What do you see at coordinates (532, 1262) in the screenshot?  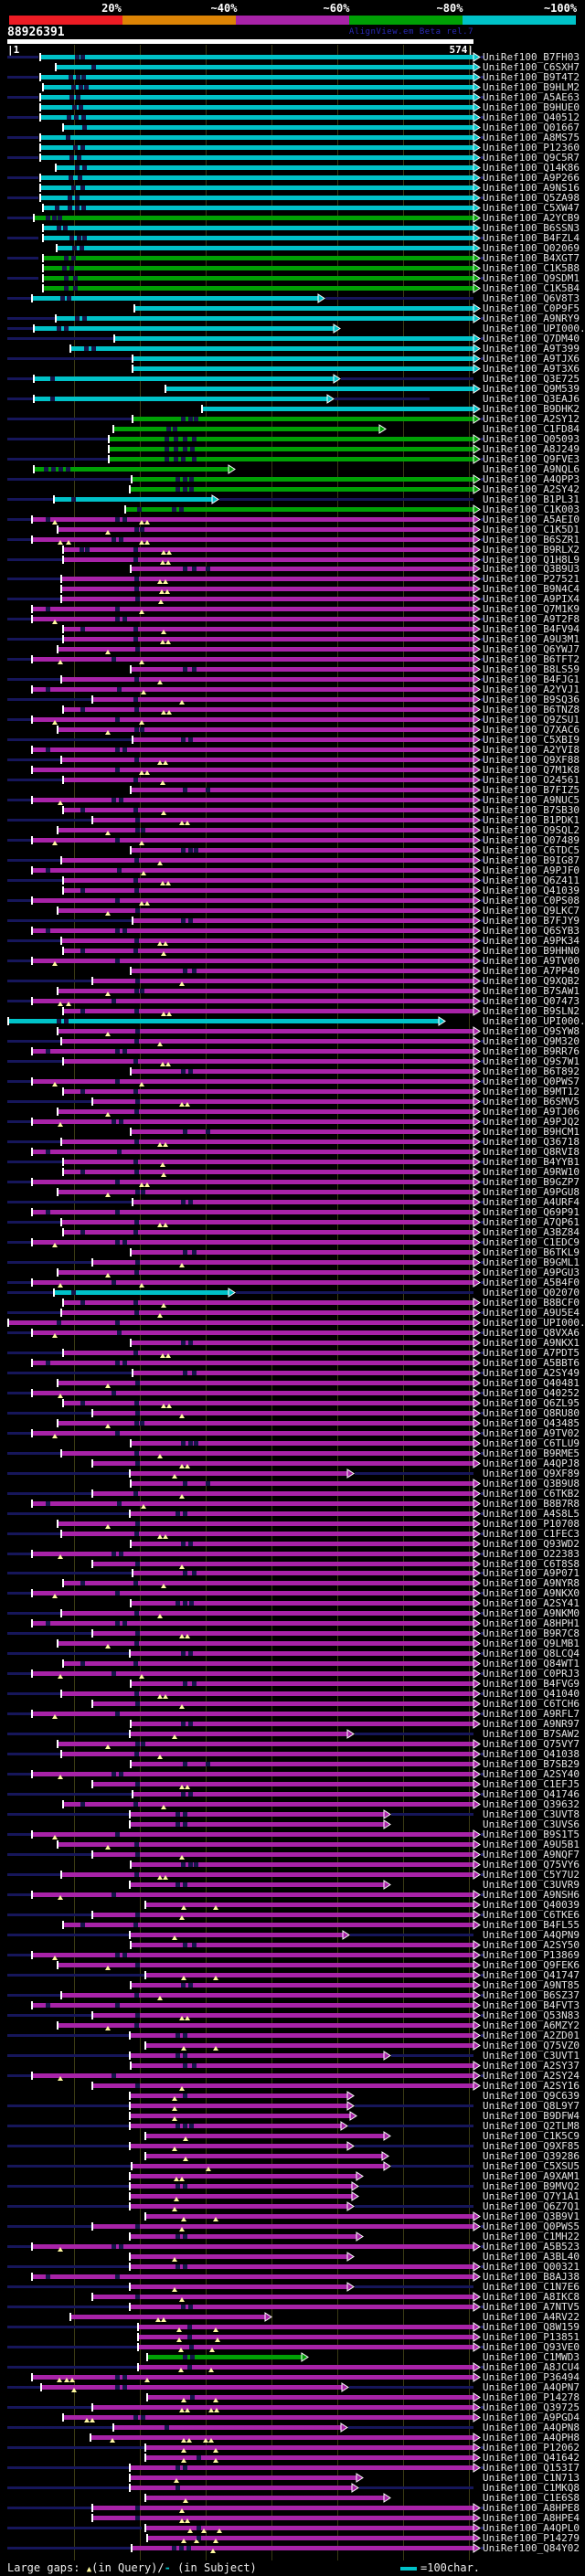 I see `hit-label: UniRef100_B9GML1` at bounding box center [532, 1262].